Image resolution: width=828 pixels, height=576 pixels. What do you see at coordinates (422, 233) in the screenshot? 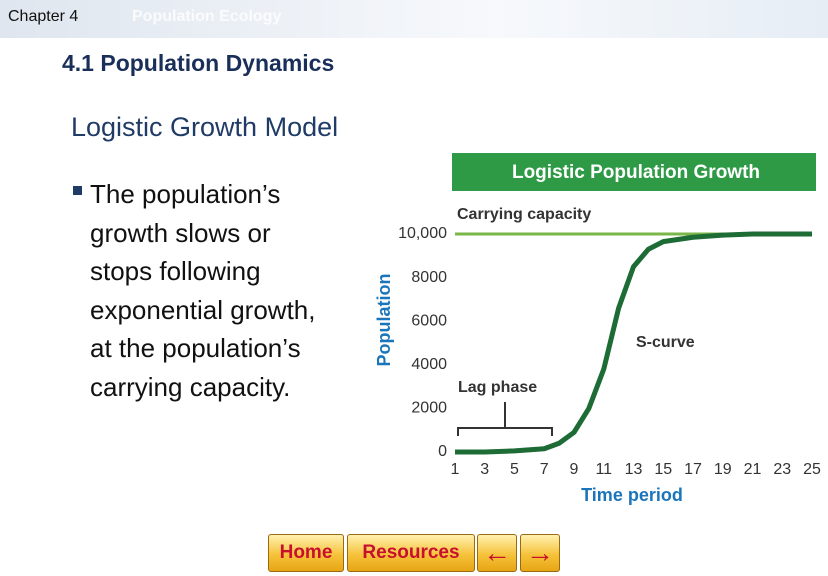
I see `y-tick-label: 10,000` at bounding box center [422, 233].